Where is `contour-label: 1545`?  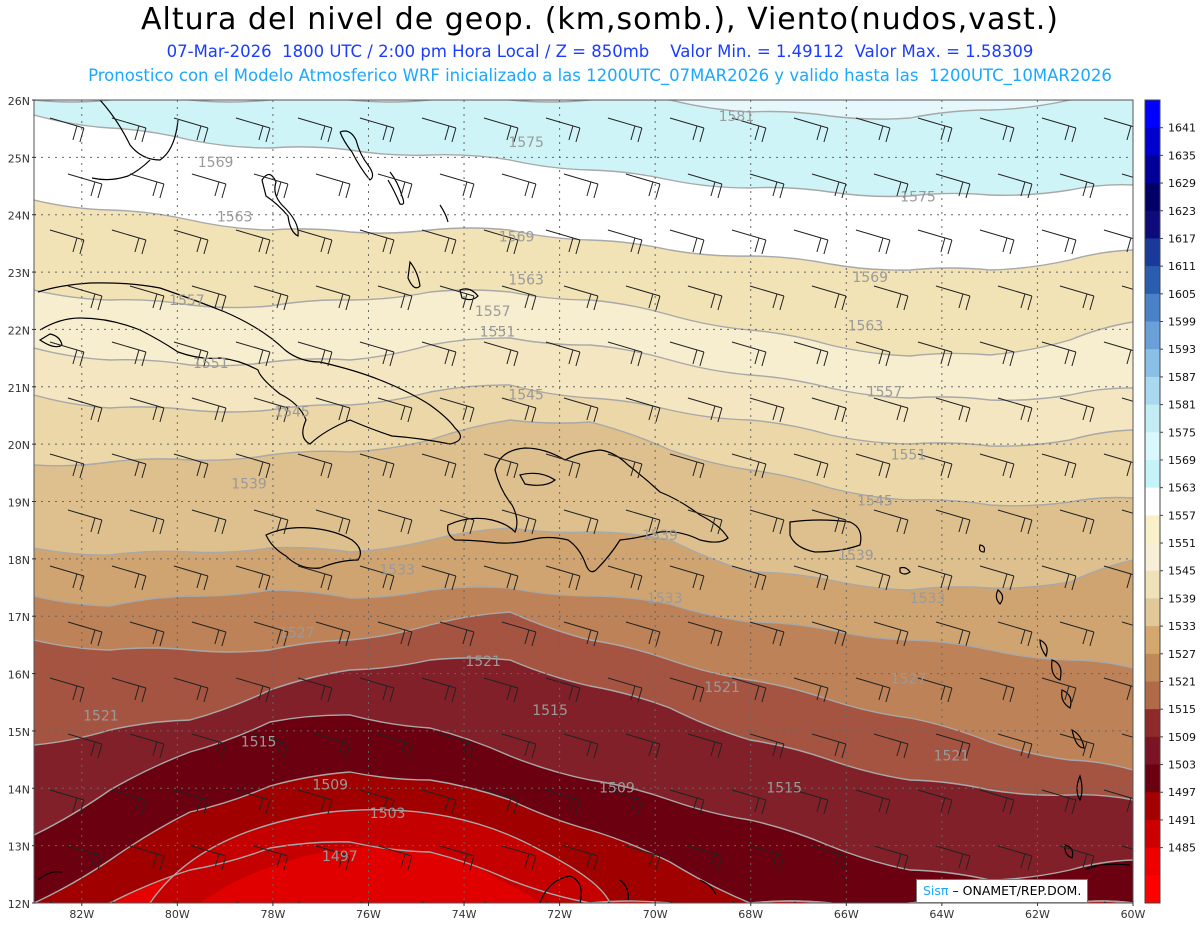 contour-label: 1545 is located at coordinates (292, 413).